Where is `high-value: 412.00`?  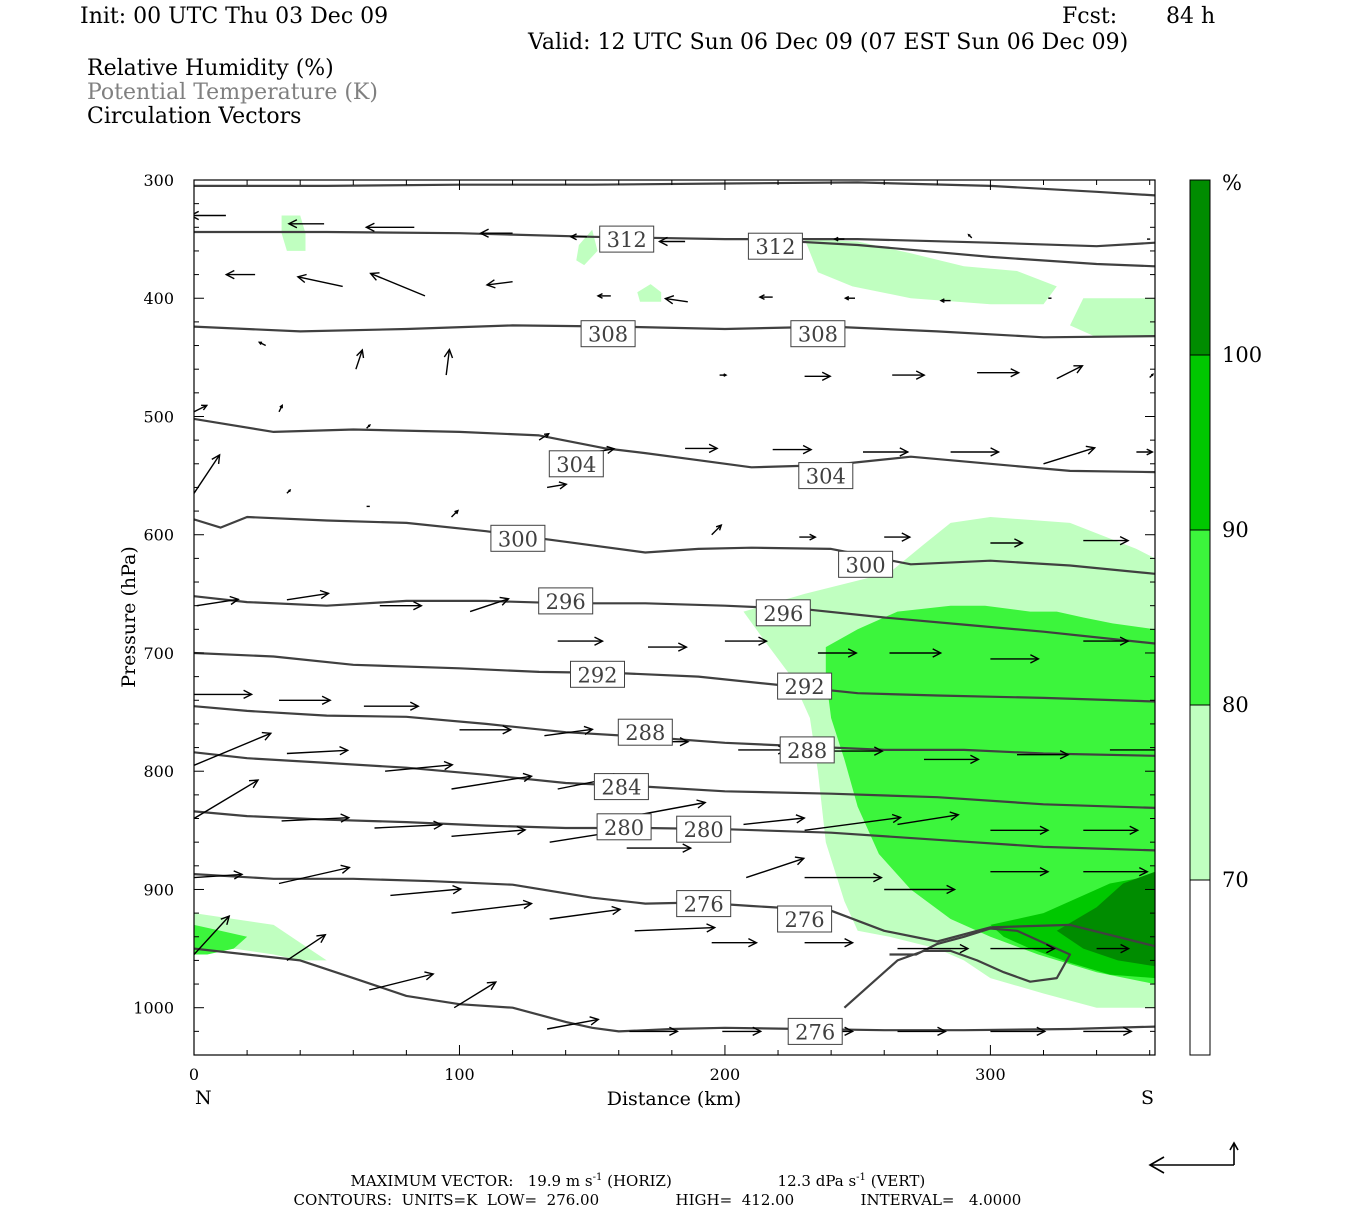
high-value: 412.00 is located at coordinates (768, 1200).